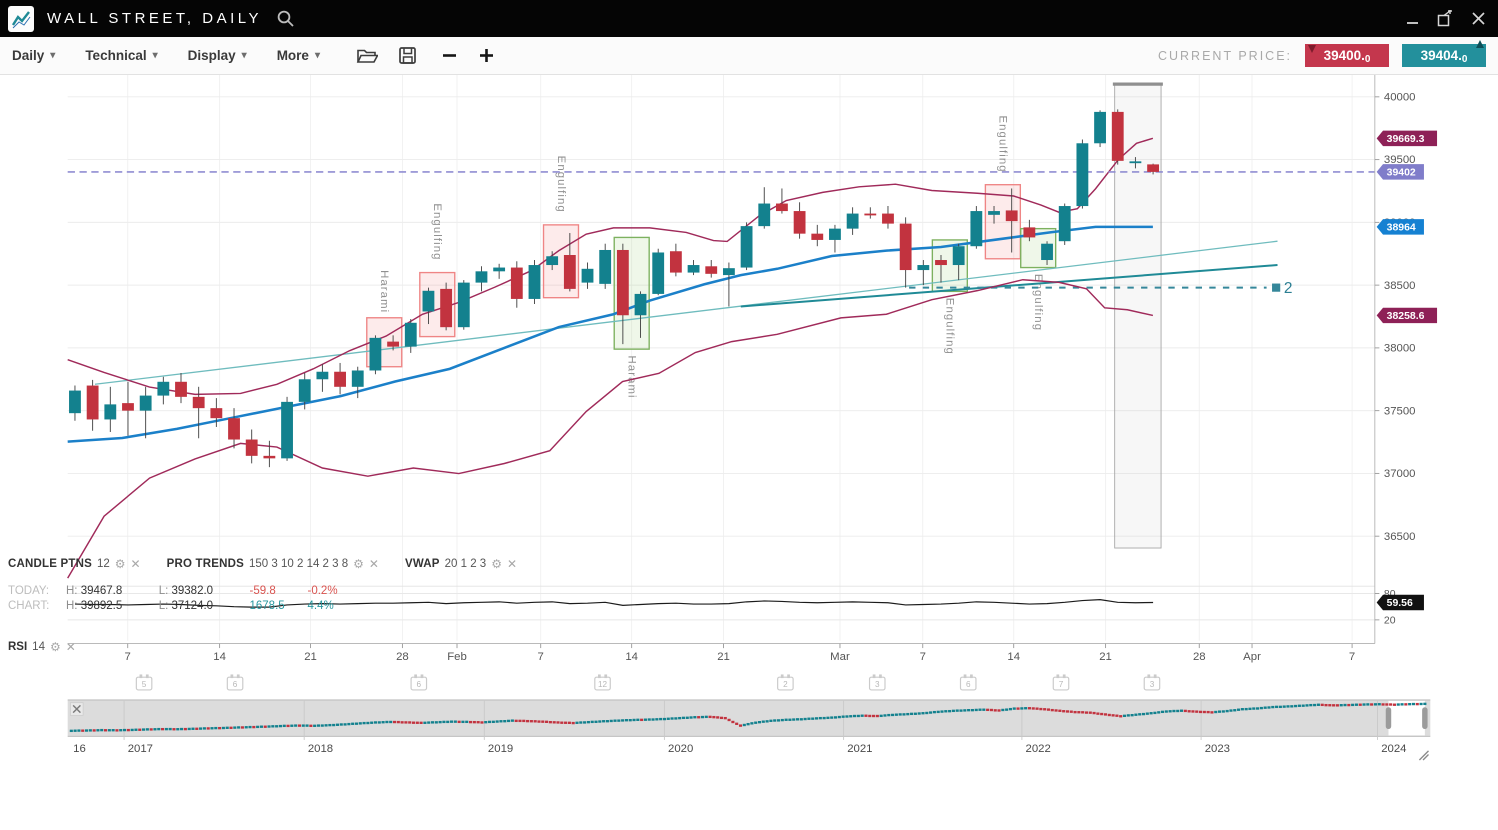 The height and width of the screenshot is (830, 1498). I want to click on svg-text: 39402, so click(1401, 173).